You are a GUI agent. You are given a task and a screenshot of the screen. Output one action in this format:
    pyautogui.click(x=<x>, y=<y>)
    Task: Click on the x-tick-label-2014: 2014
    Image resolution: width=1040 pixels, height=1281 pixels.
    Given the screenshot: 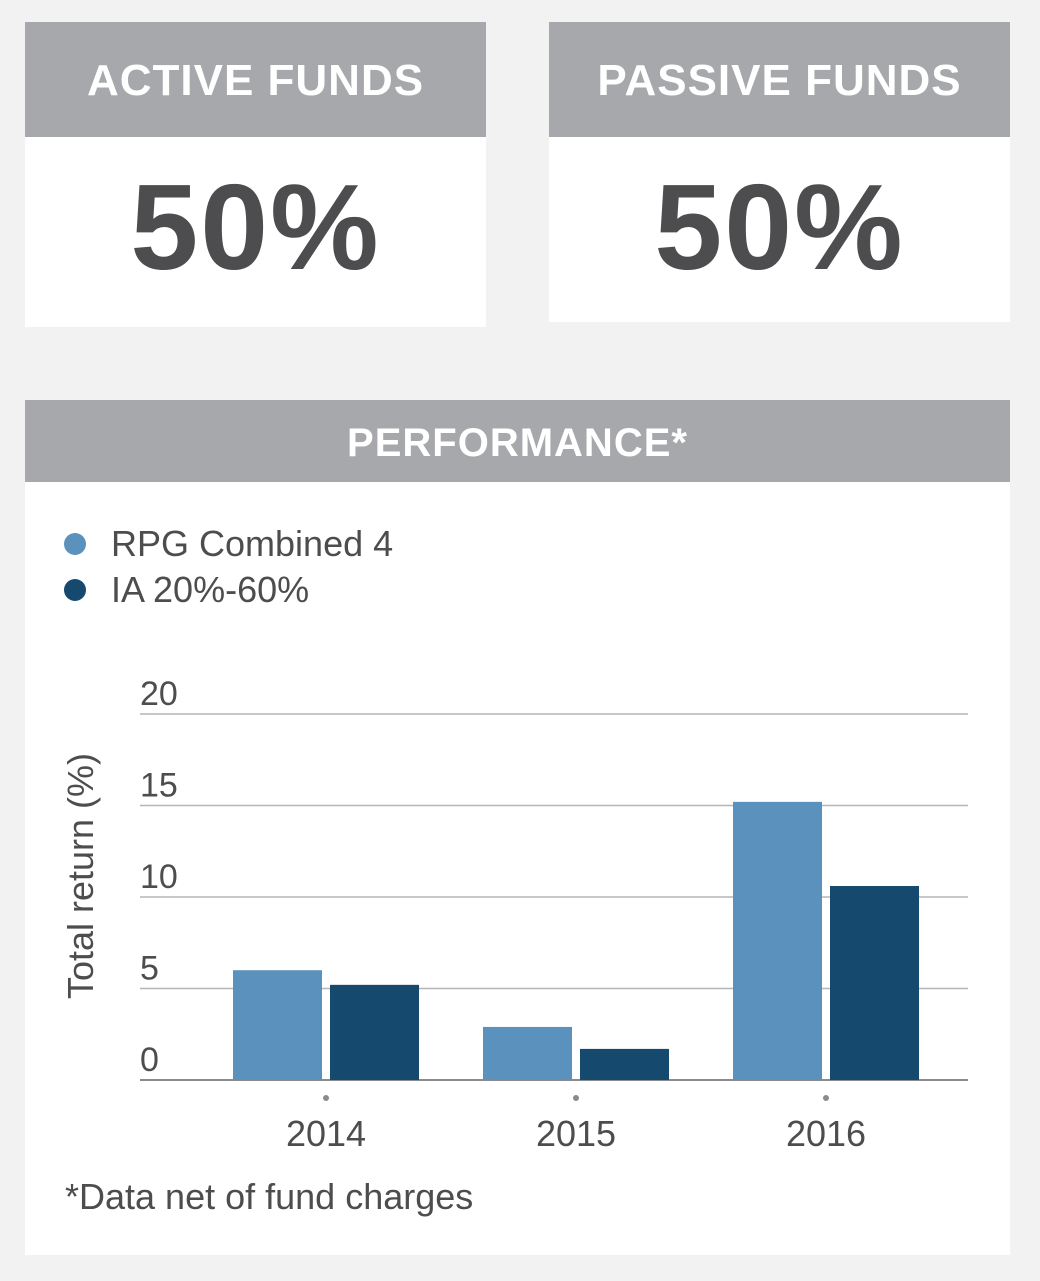 What is the action you would take?
    pyautogui.click(x=326, y=1133)
    